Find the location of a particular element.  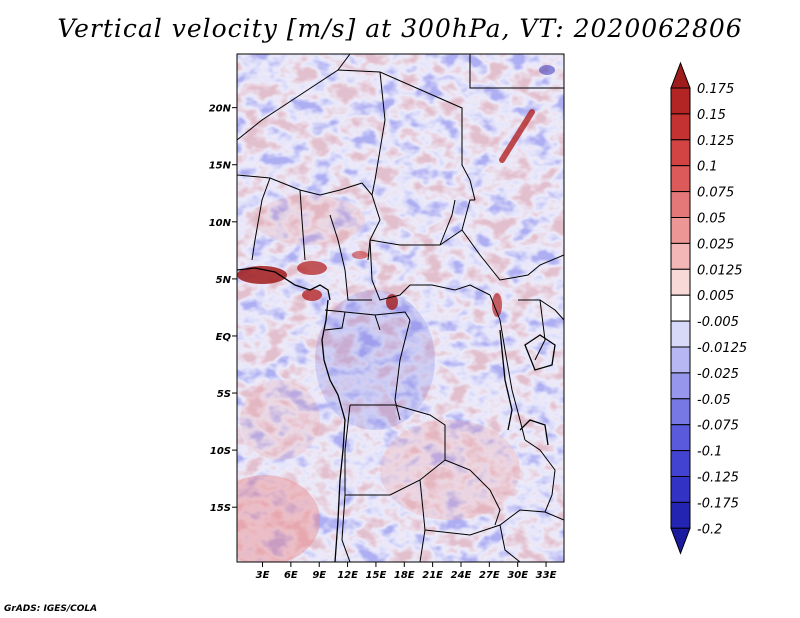

lon-tick-label: 18E is located at coordinates (404, 575).